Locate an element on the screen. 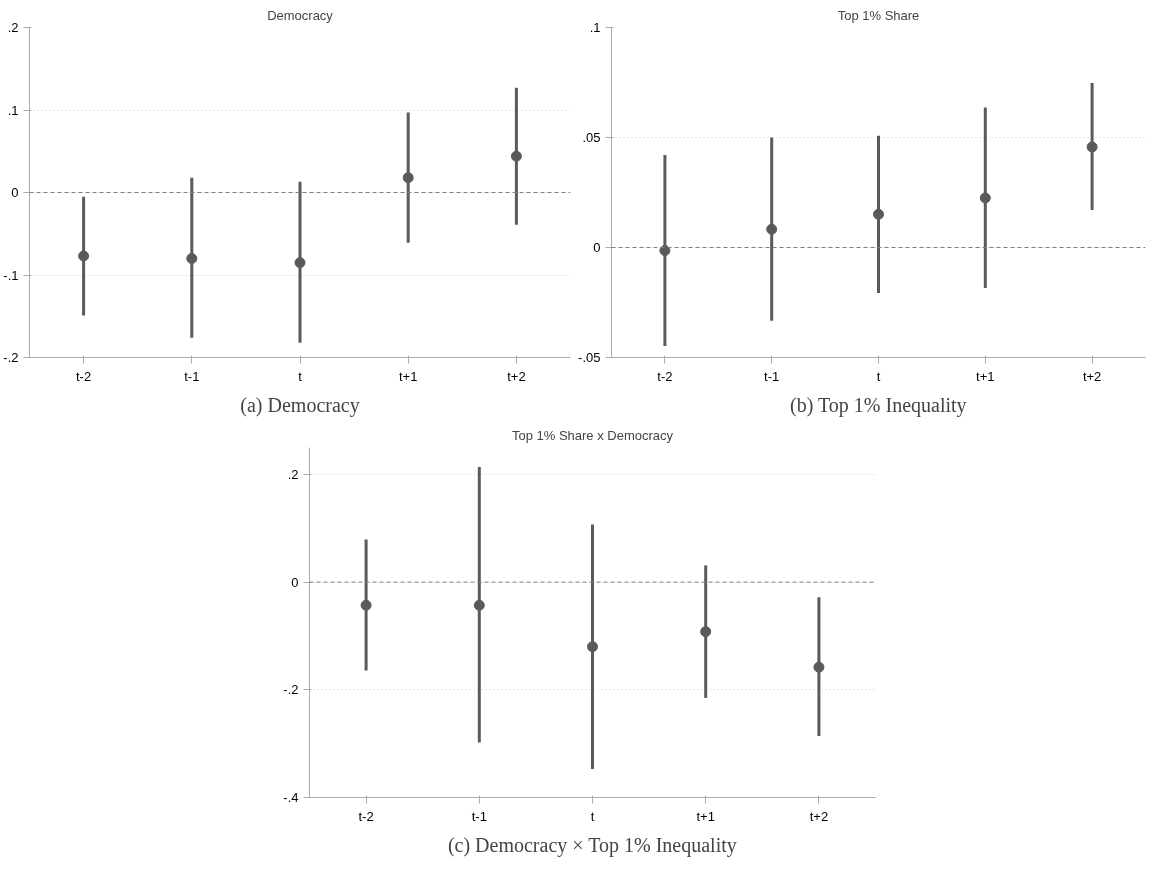 This screenshot has width=1159, height=869. text: (b) Top 1% Inequality is located at coordinates (878, 405).